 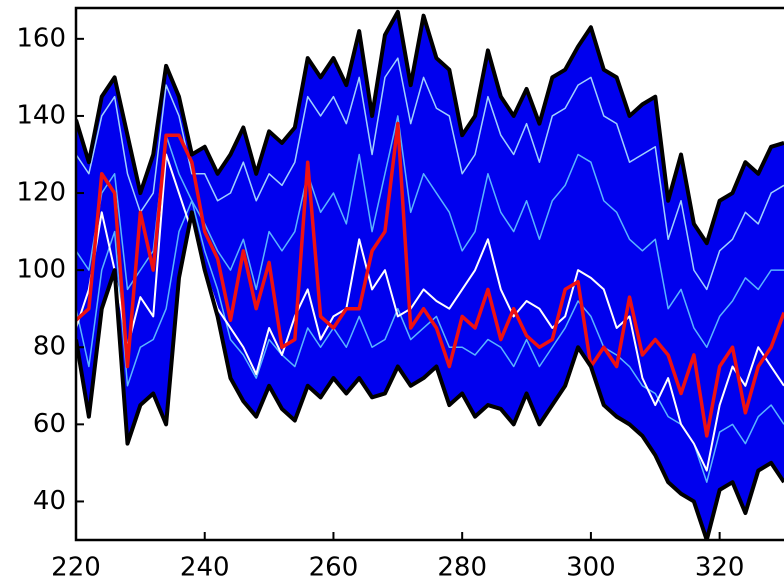 I want to click on y-tick-label: 120, so click(x=41, y=193).